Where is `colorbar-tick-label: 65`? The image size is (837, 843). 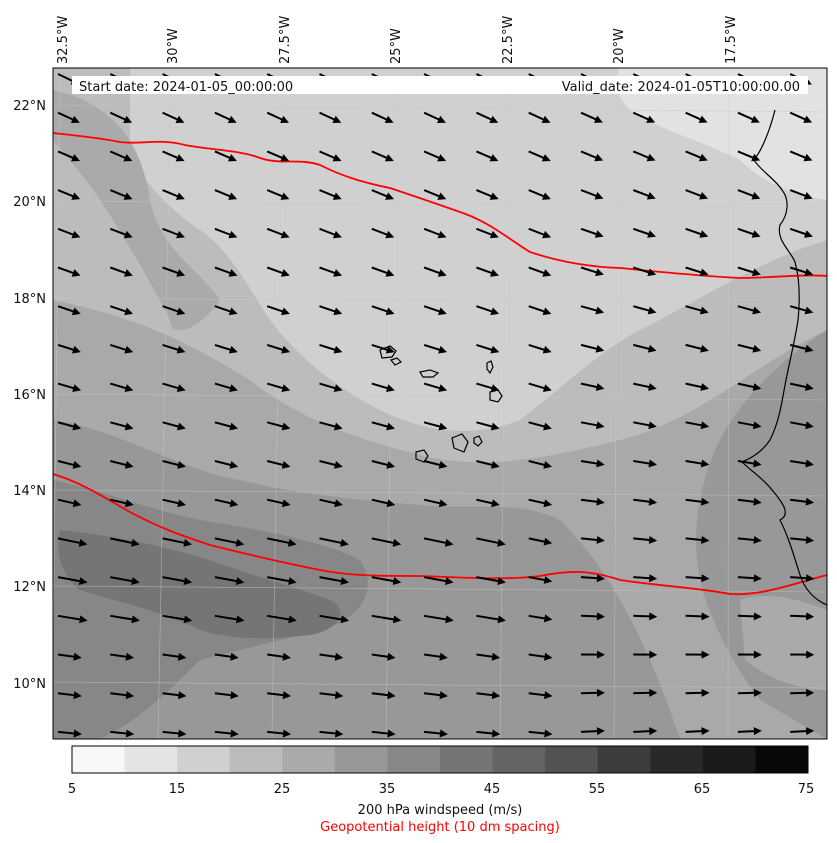
colorbar-tick-label: 65 is located at coordinates (702, 789).